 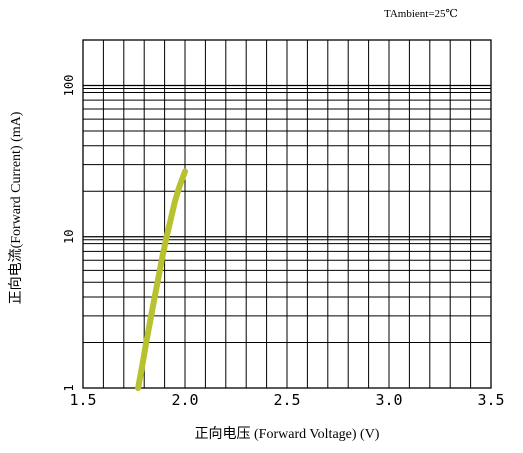 I want to click on y-tick-label: 10, so click(x=69, y=237).